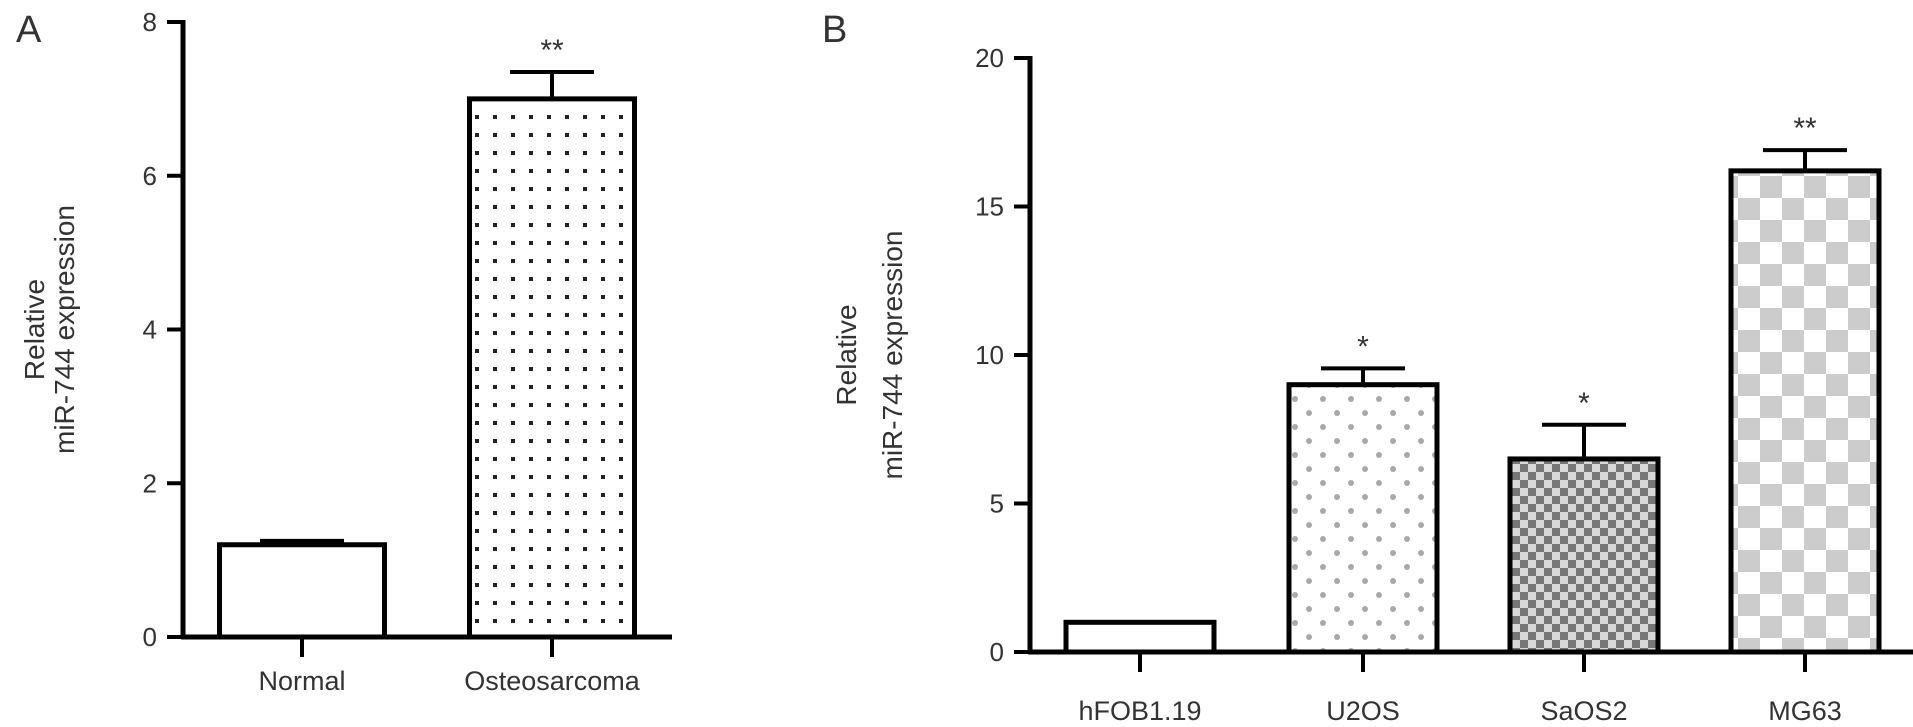 The height and width of the screenshot is (727, 1913). What do you see at coordinates (1139, 711) in the screenshot?
I see `panel-b-category-label-hfob1-19: hFOB1.19` at bounding box center [1139, 711].